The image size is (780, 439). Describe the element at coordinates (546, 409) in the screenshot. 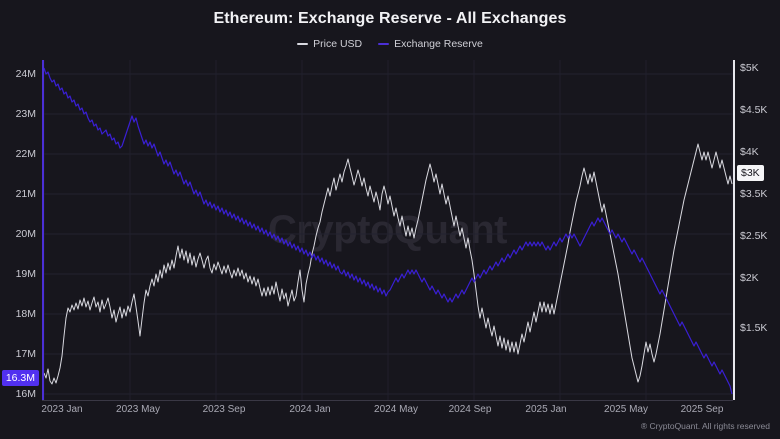

I see `x-axis-tick-2025-jan: 2025 Jan` at that location.